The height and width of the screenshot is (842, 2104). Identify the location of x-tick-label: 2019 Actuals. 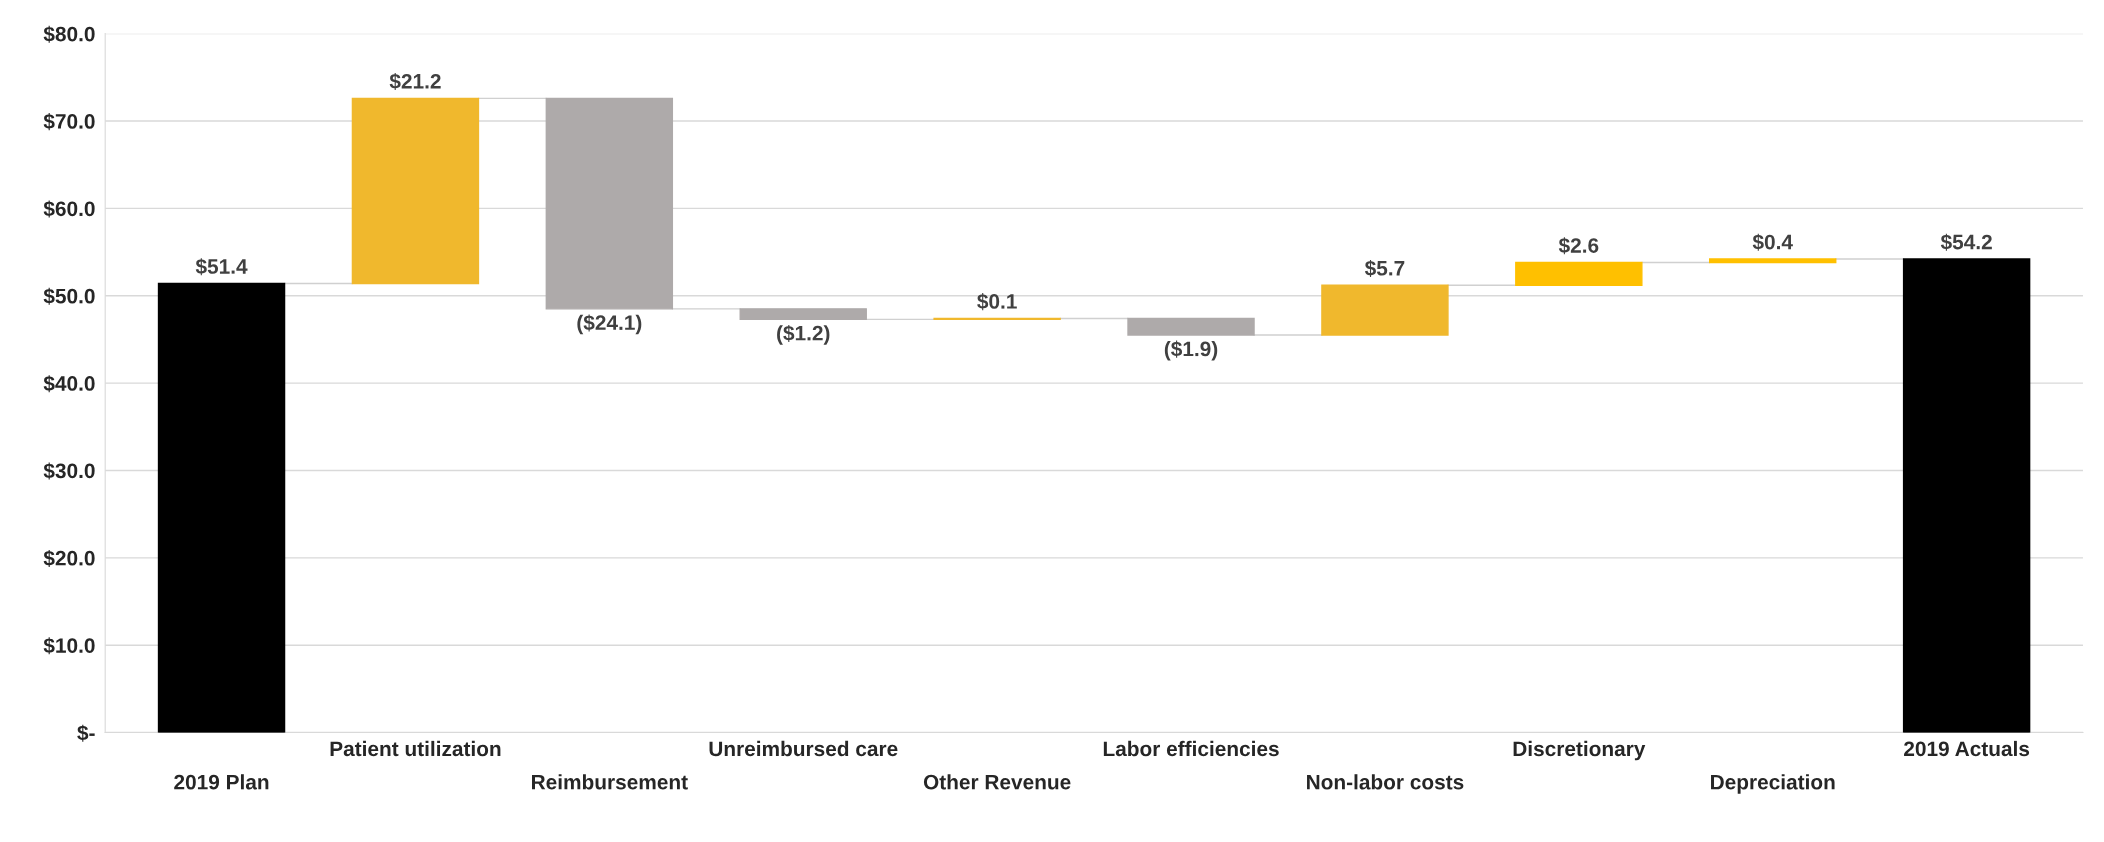
(1967, 748).